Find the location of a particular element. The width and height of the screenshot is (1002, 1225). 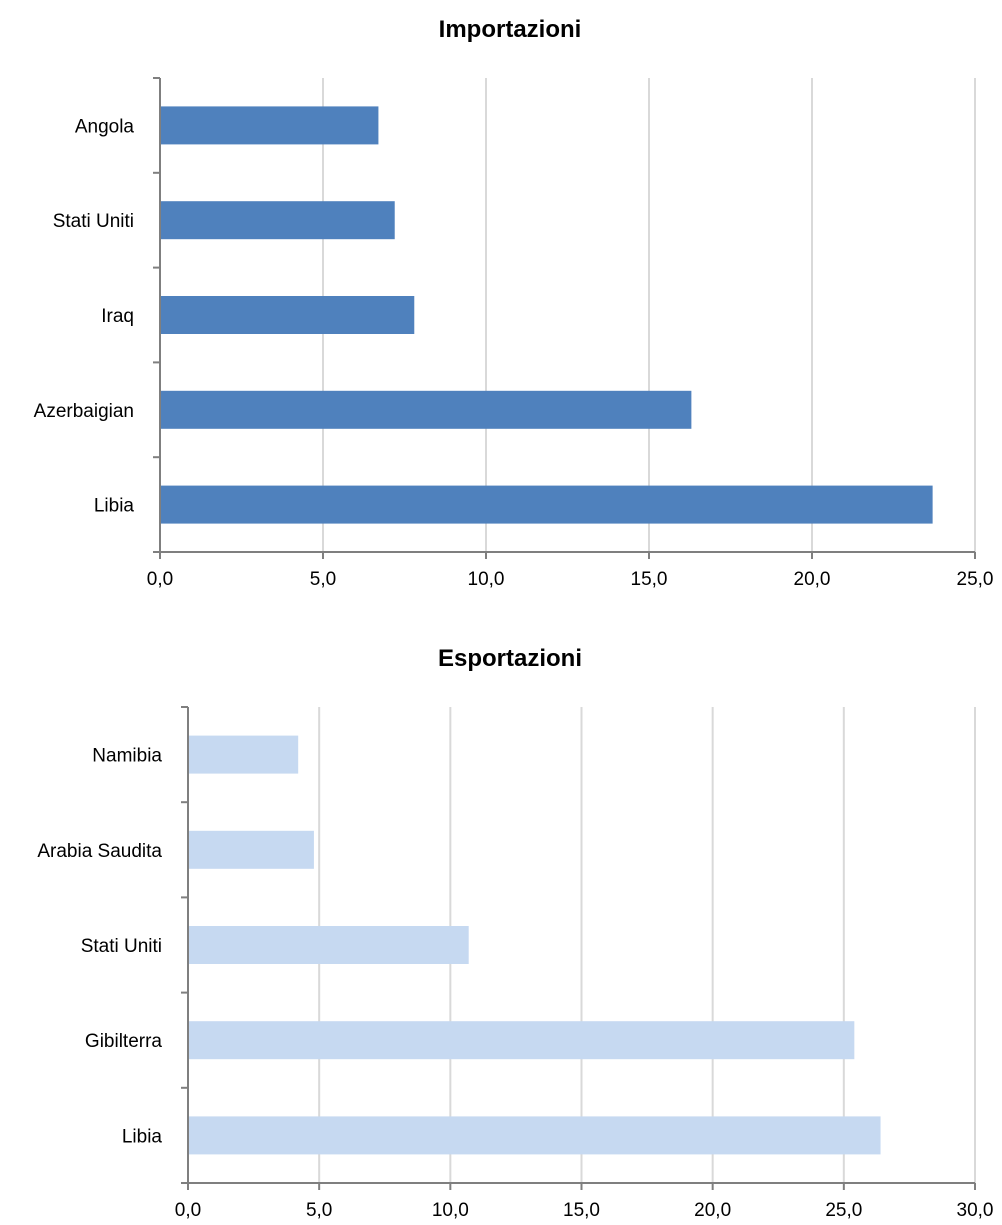

category-label: Gibilterra is located at coordinates (124, 1041).